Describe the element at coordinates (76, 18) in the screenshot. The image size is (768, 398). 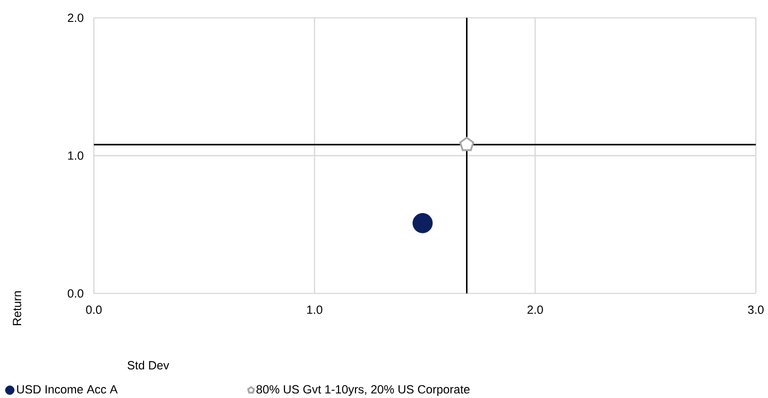
I see `y-tick-label: 2.0` at that location.